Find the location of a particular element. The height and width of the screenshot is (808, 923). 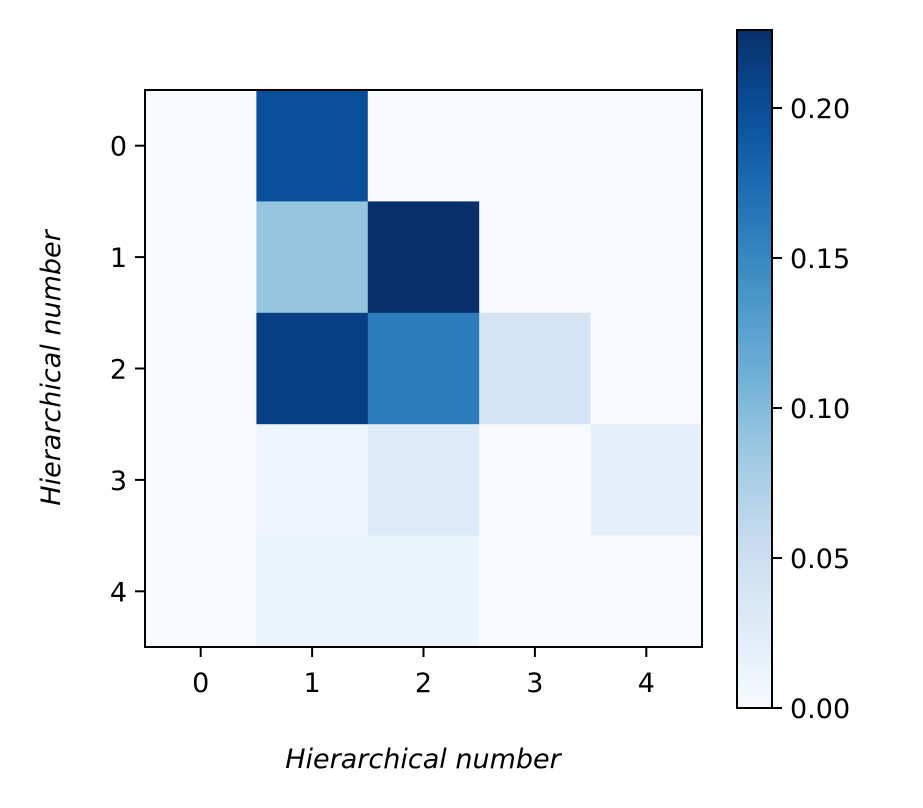

x-axis-label: Hierarchical number is located at coordinates (423, 759).